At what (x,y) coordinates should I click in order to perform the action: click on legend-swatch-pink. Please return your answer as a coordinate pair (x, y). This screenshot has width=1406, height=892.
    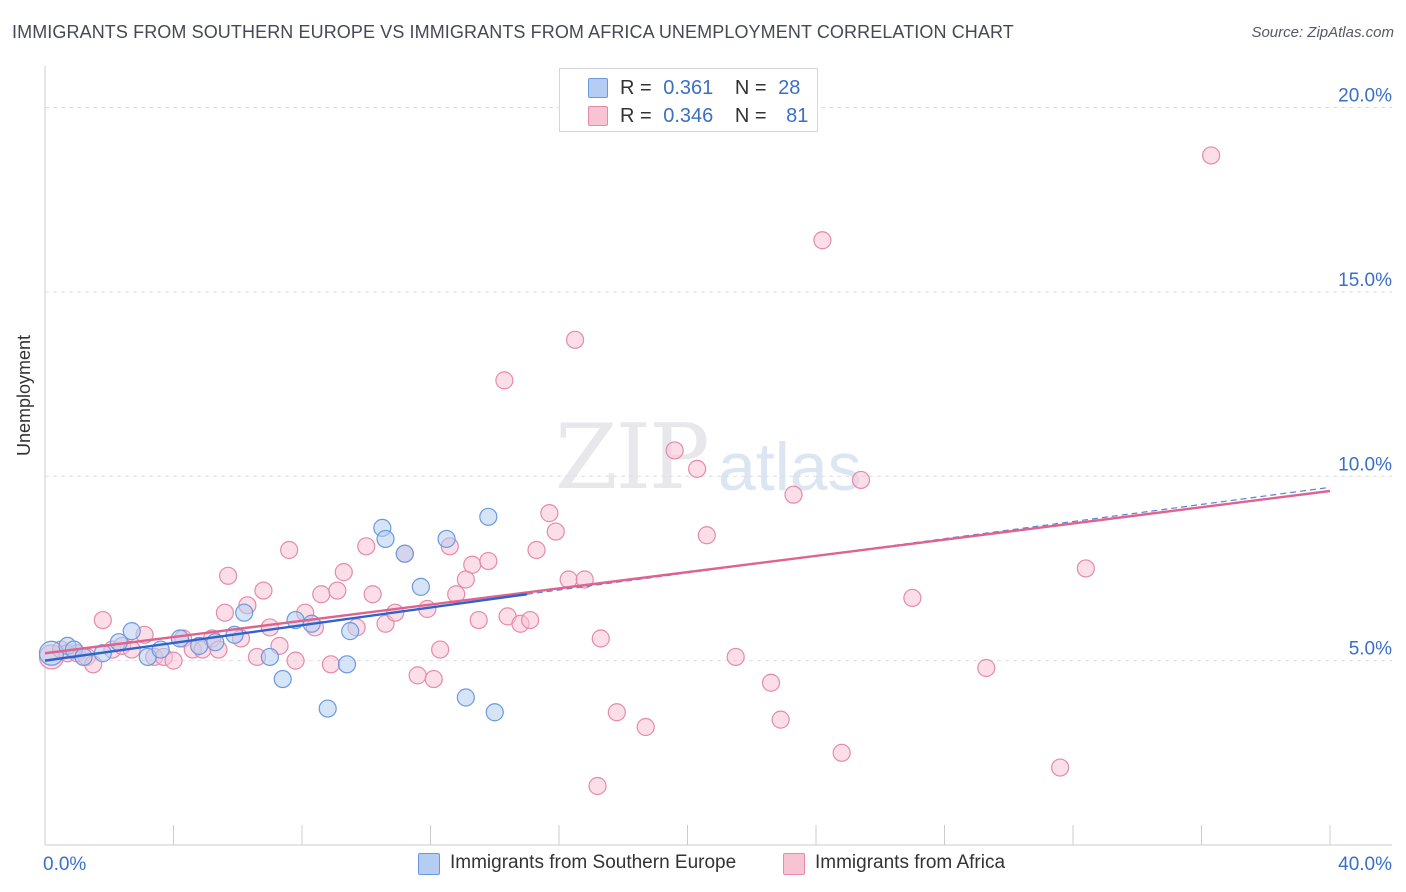
    Looking at the image, I should click on (598, 116).